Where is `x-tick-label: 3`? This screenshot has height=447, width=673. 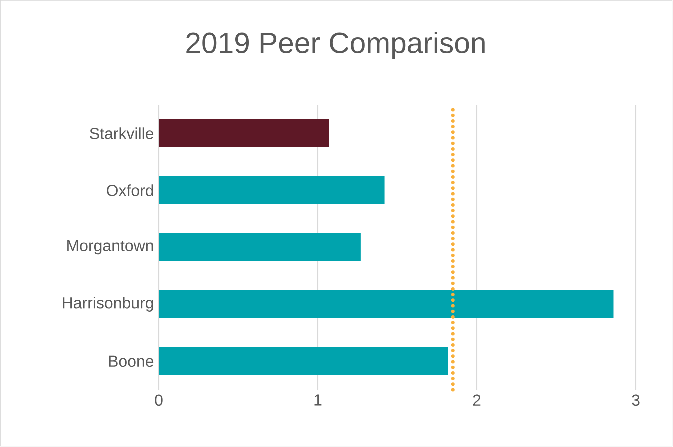 x-tick-label: 3 is located at coordinates (636, 400).